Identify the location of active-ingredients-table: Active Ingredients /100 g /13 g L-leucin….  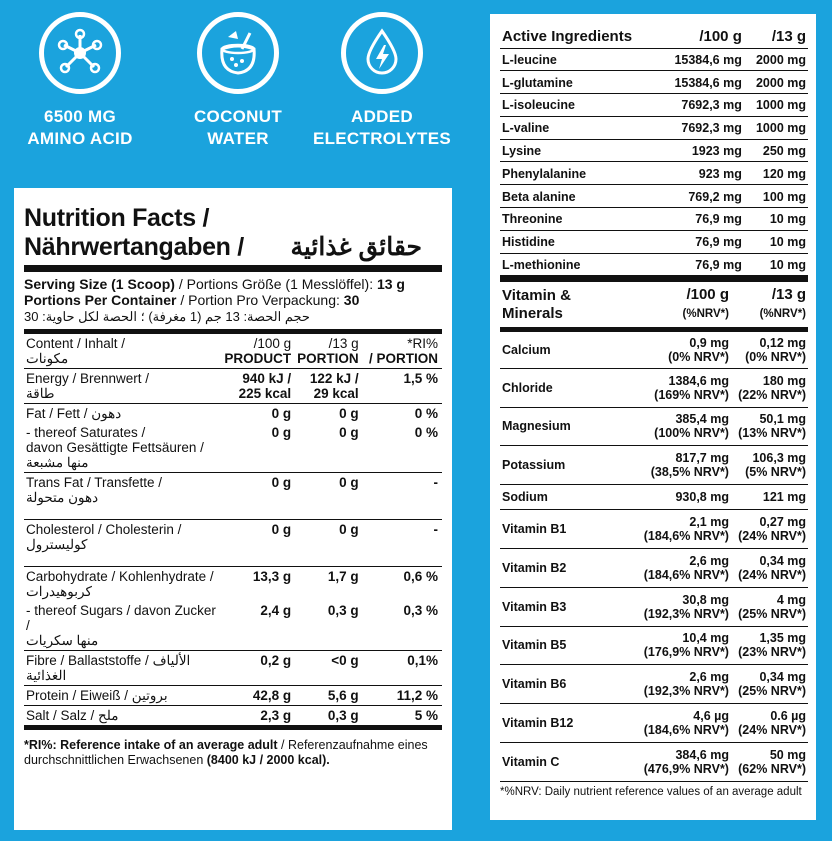
(654, 150).